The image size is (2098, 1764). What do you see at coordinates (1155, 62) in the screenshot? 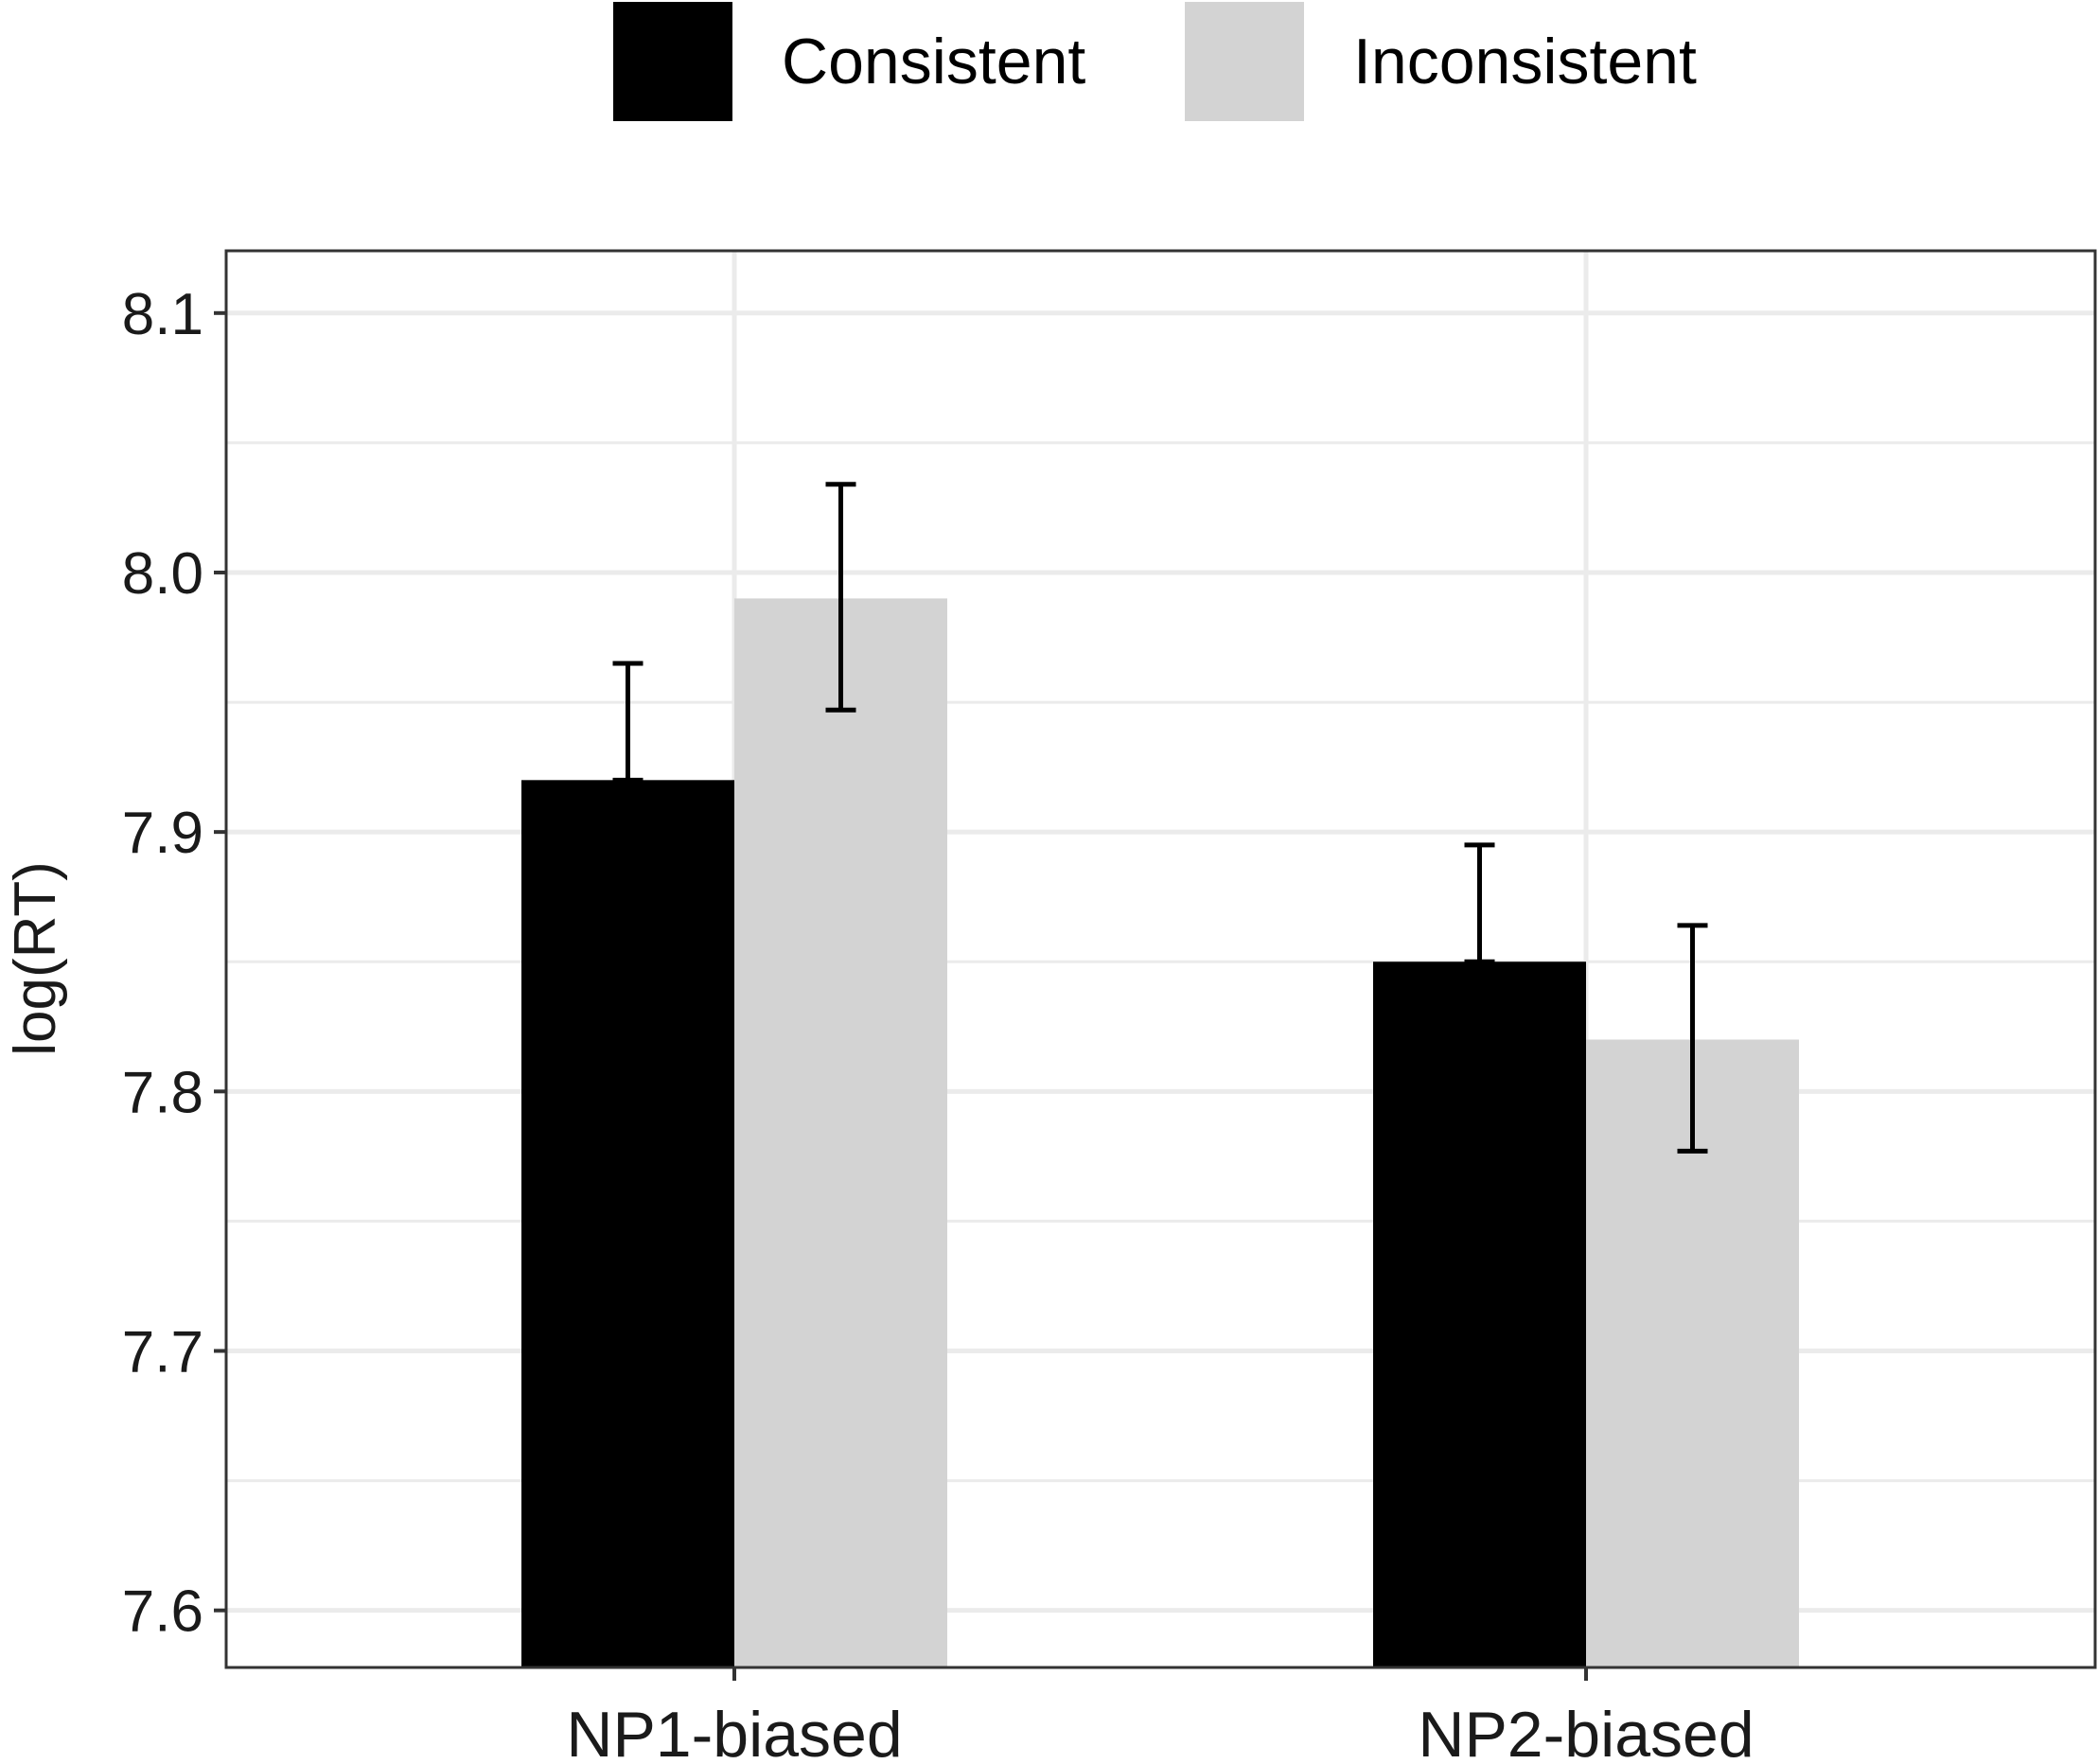
I see `legend: Consistent Inconsistent` at bounding box center [1155, 62].